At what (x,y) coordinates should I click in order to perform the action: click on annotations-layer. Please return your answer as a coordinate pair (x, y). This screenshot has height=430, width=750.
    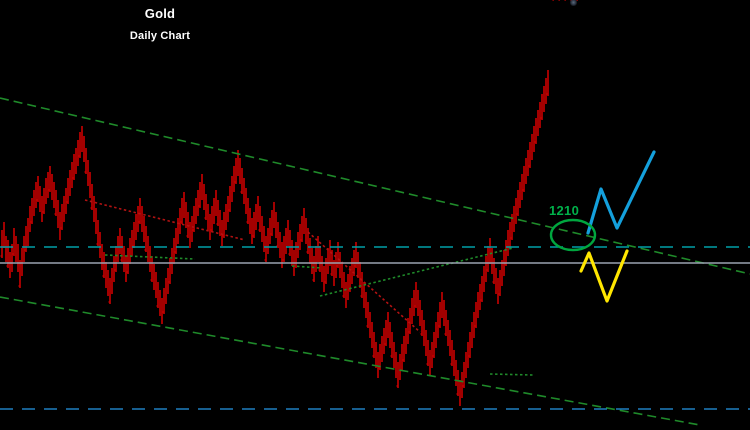
    Looking at the image, I should click on (573, 235).